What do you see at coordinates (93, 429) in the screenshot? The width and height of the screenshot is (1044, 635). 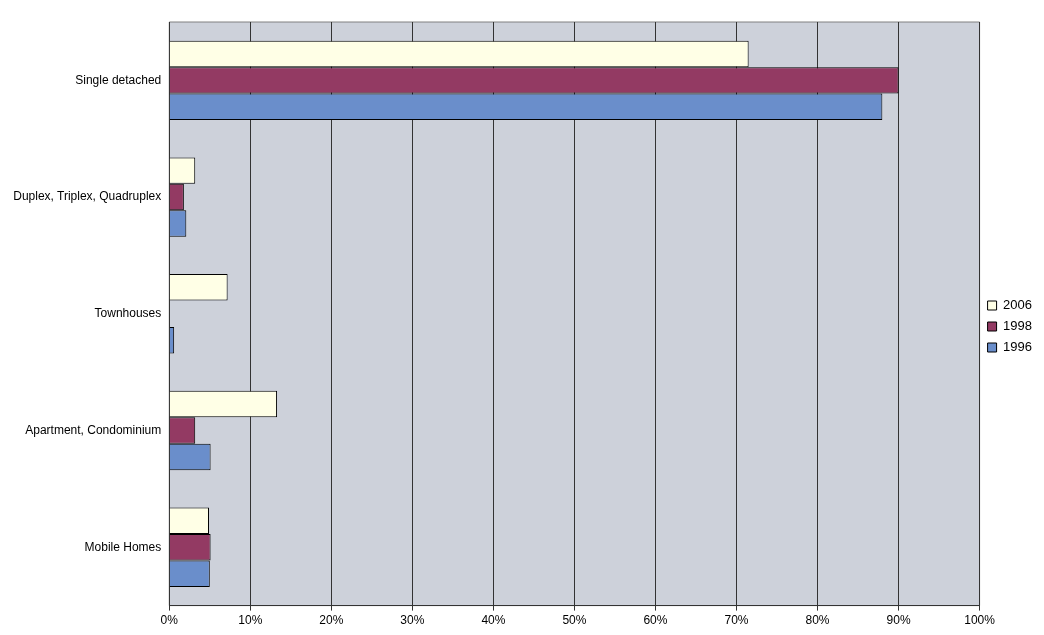 I see `y-tick-label: Apartment, Condominium` at bounding box center [93, 429].